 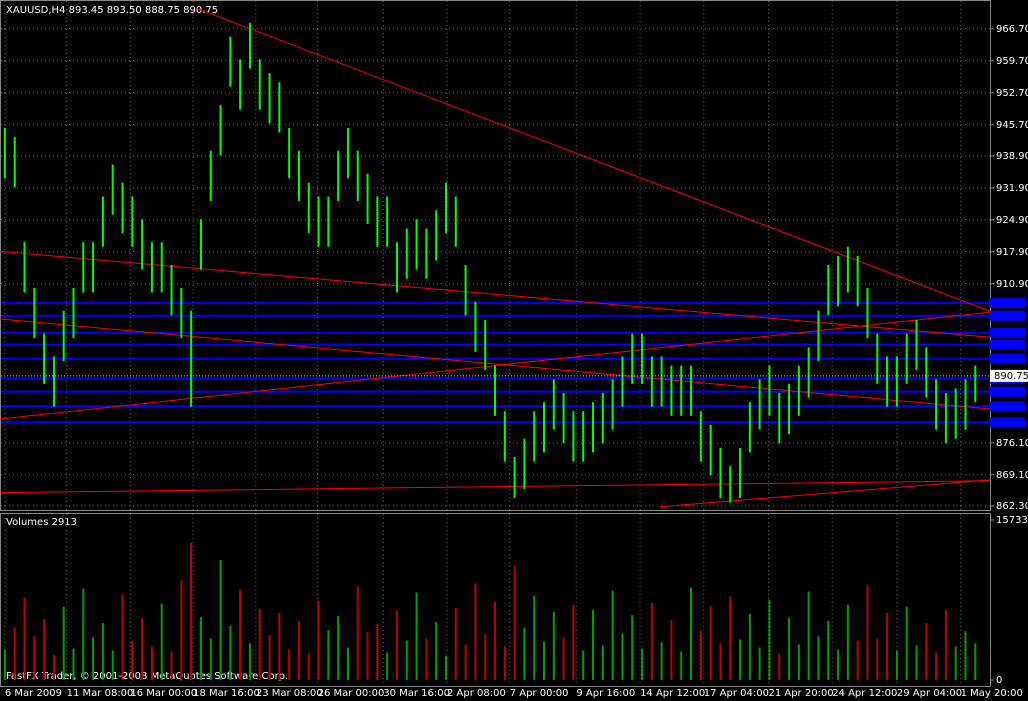 I want to click on y-tick-label: 876.10, so click(x=1012, y=443).